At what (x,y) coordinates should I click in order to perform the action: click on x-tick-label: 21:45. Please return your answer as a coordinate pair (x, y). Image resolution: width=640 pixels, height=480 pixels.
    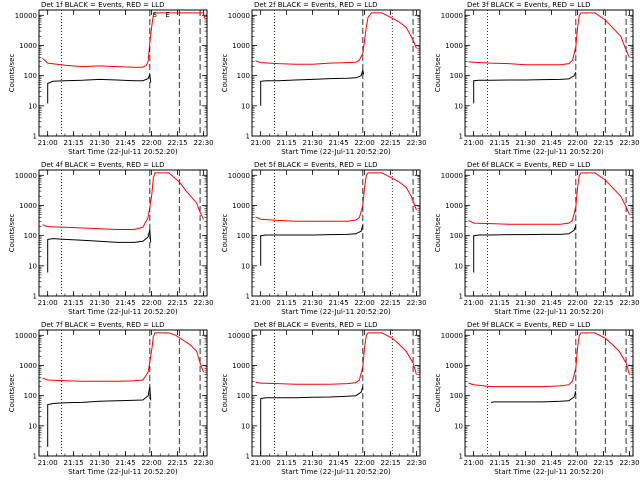
    Looking at the image, I should click on (552, 303).